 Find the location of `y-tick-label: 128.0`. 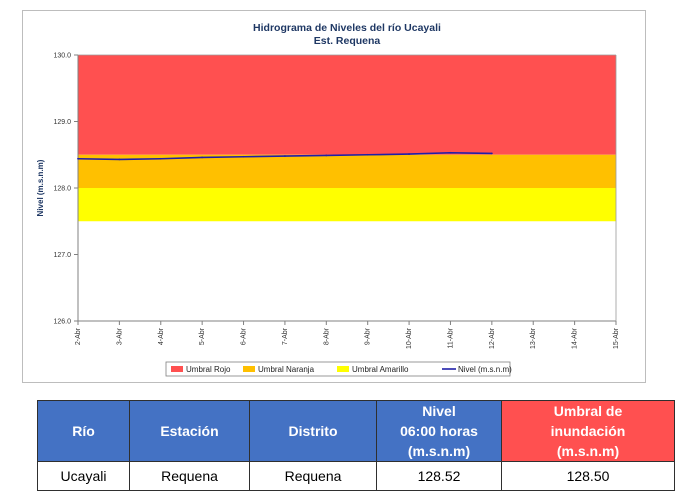

y-tick-label: 128.0 is located at coordinates (62, 189).